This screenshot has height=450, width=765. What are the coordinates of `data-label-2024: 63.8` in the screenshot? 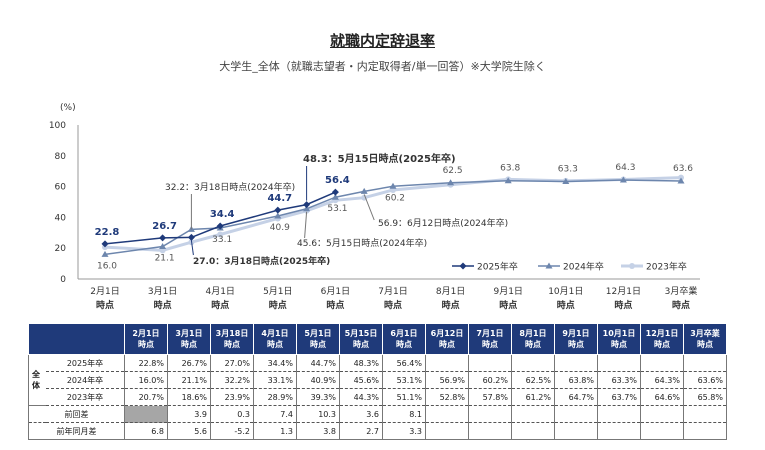 It's located at (510, 169).